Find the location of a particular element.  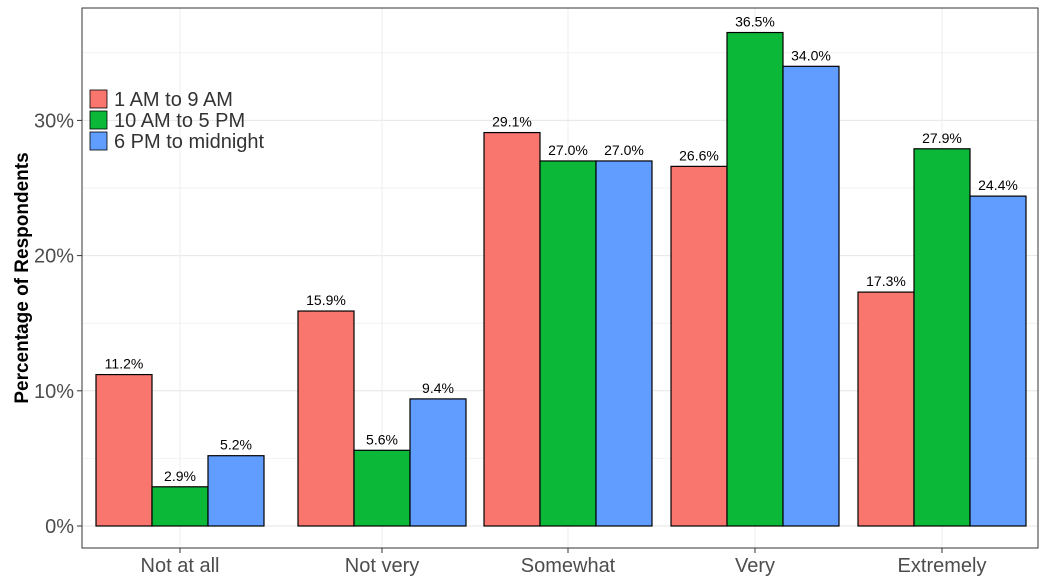

x-tick-label: Not very is located at coordinates (382, 565).